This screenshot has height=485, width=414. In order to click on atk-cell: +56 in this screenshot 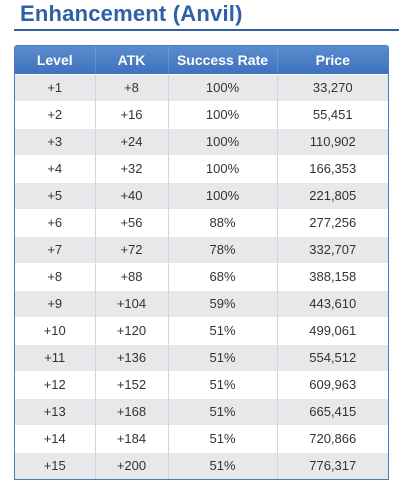, I will do `click(132, 222)`.